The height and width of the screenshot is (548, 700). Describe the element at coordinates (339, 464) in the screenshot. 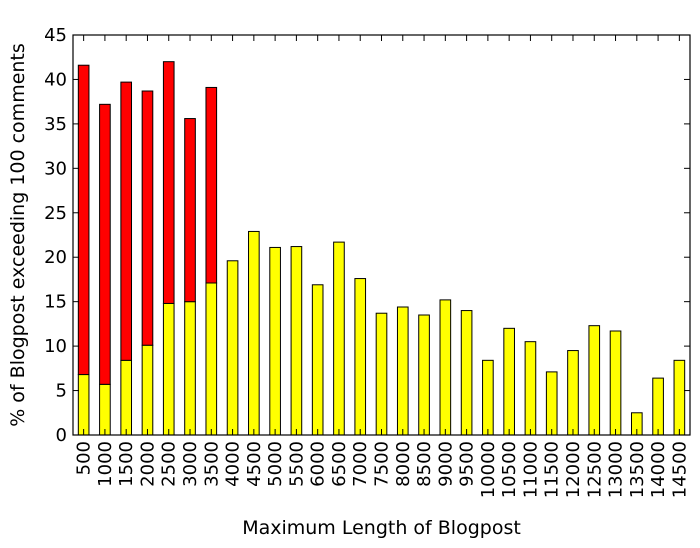

I see `x-tick-label-6500: 6500` at that location.